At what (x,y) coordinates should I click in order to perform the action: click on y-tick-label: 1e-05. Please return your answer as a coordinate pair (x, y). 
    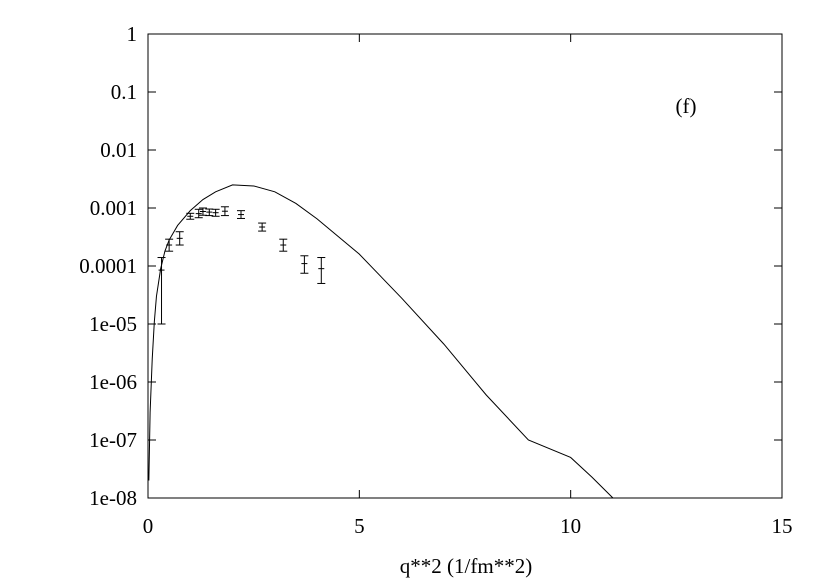
    Looking at the image, I should click on (113, 324).